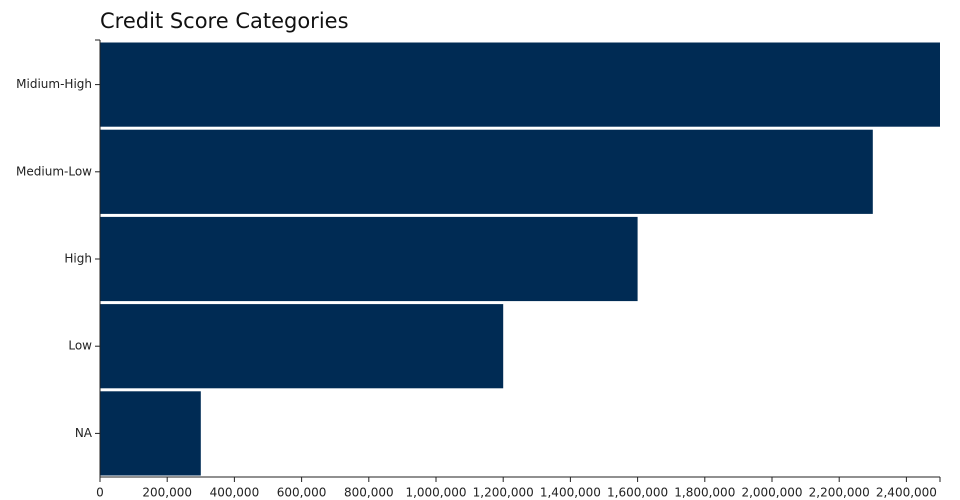  Describe the element at coordinates (503, 493) in the screenshot. I see `x-tick-label: 1,200,000` at that location.